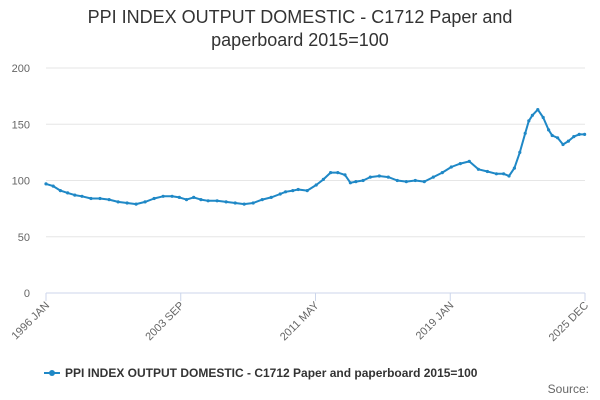 This screenshot has width=600, height=400. I want to click on y-tick-label: 50, so click(24, 238).